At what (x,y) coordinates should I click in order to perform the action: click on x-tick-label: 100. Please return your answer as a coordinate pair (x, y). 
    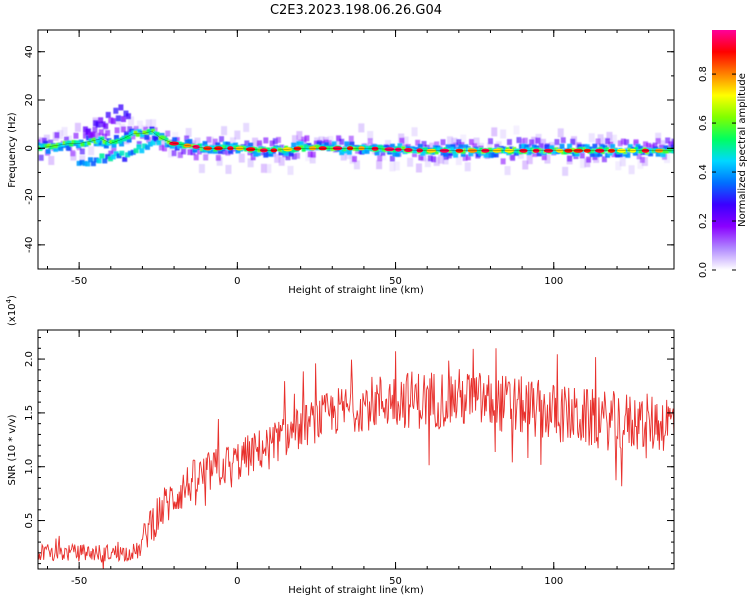
    Looking at the image, I should click on (553, 281).